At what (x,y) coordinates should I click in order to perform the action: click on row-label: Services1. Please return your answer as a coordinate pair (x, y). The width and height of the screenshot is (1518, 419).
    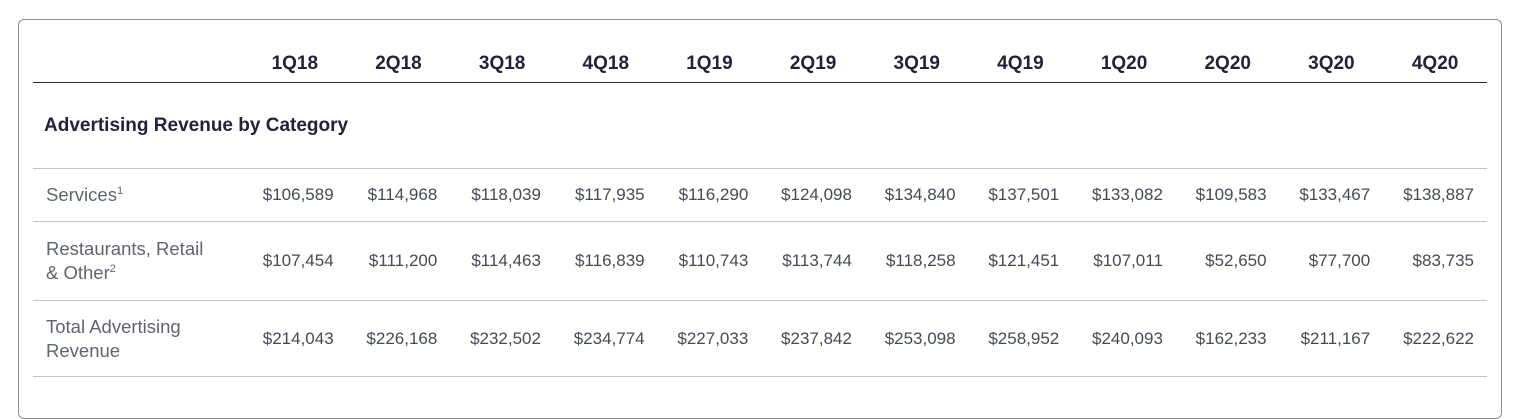
    Looking at the image, I should click on (138, 195).